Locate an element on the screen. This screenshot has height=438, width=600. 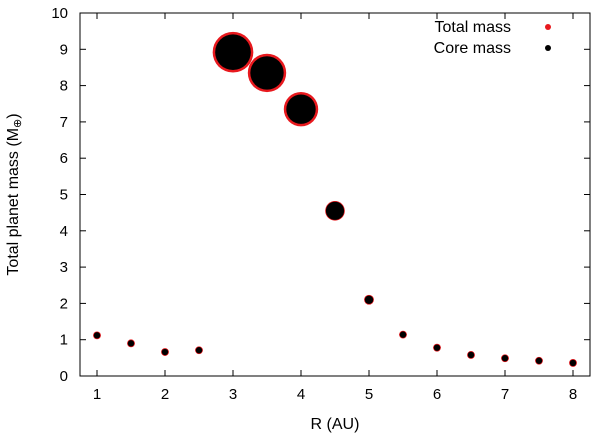
x-tick-label: 4 is located at coordinates (301, 394).